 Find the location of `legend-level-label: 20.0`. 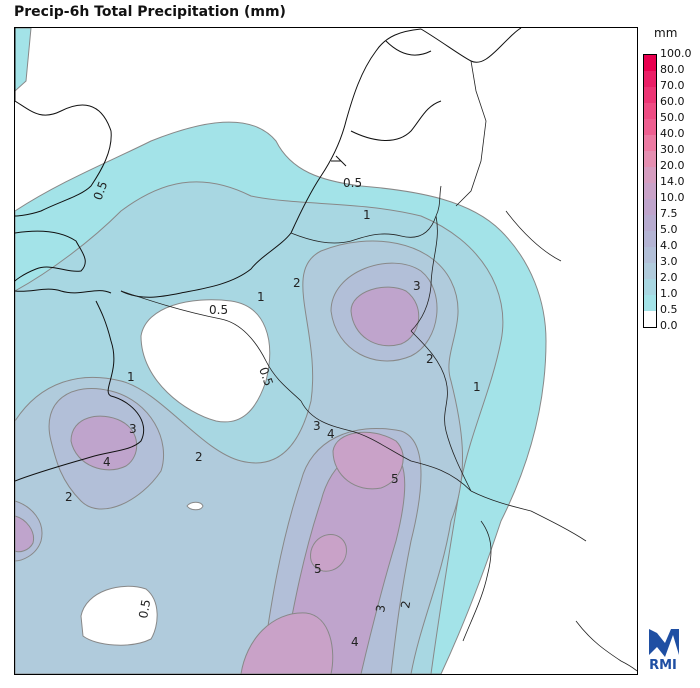

legend-level-label: 20.0 is located at coordinates (672, 165).